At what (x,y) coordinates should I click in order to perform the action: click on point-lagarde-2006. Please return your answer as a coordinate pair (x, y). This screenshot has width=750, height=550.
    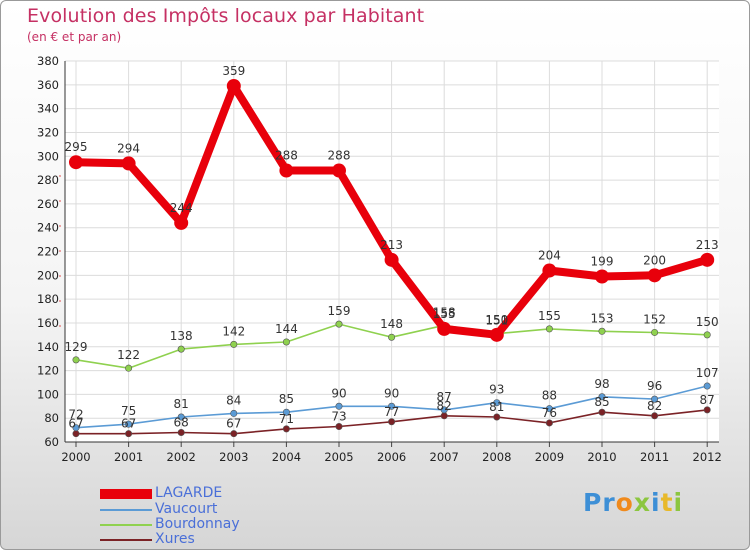
    Looking at the image, I should click on (391, 259).